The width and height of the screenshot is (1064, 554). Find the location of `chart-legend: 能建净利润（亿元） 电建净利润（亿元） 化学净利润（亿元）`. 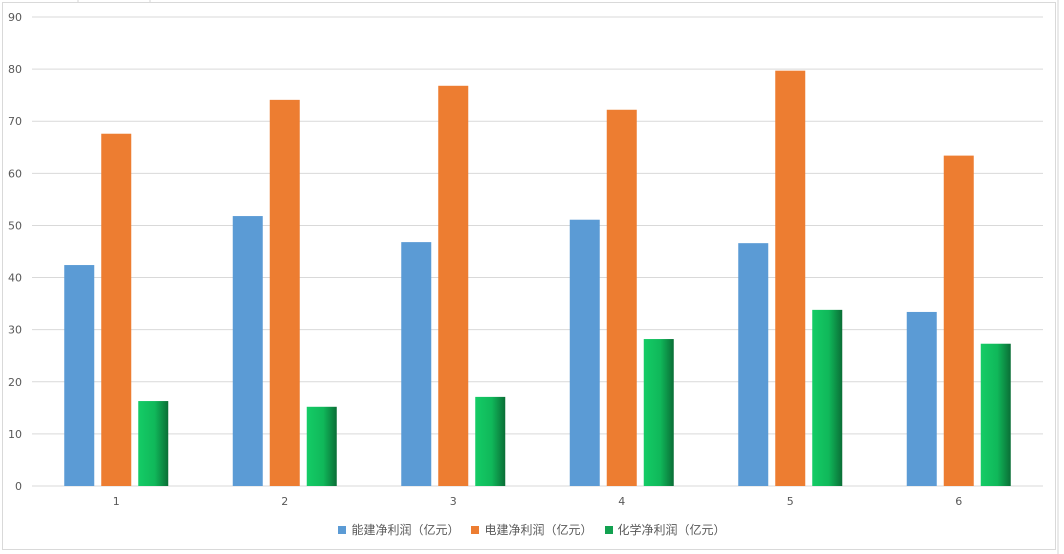

chart-legend: 能建净利润（亿元） 电建净利润（亿元） 化学净利润（亿元） is located at coordinates (532, 529).